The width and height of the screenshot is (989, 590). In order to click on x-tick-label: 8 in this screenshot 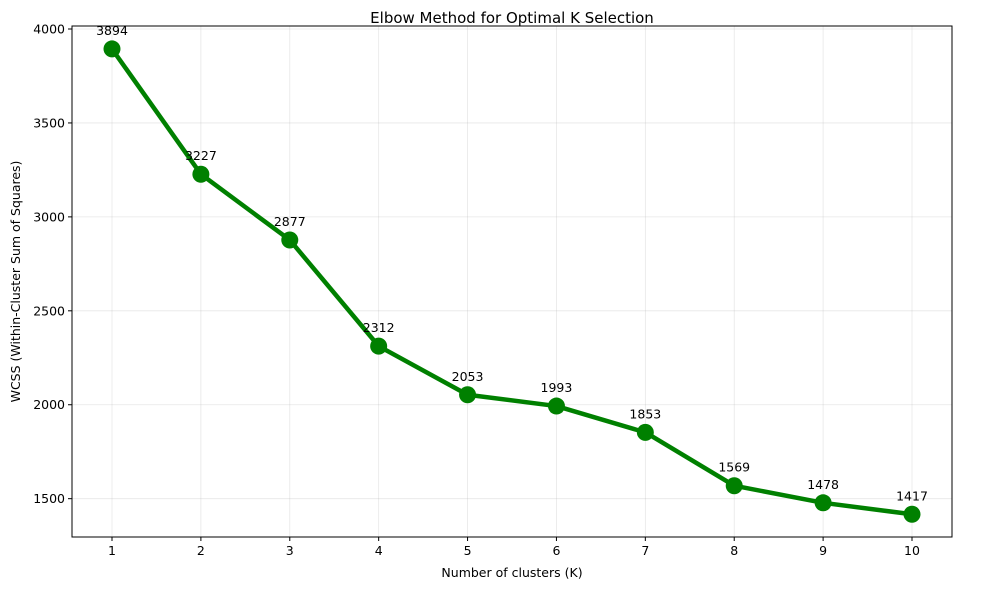, I will do `click(734, 550)`.